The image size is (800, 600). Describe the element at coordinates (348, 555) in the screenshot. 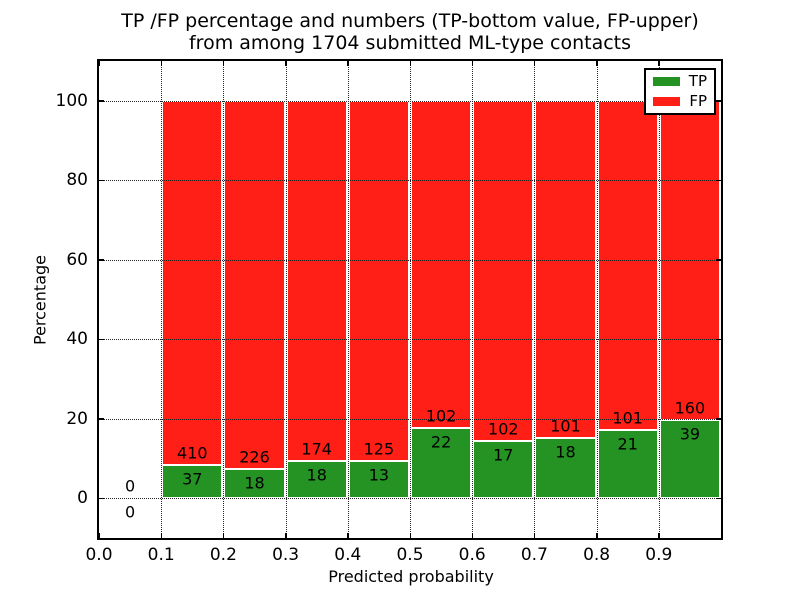

I see `x-tick-label: 0.4` at that location.